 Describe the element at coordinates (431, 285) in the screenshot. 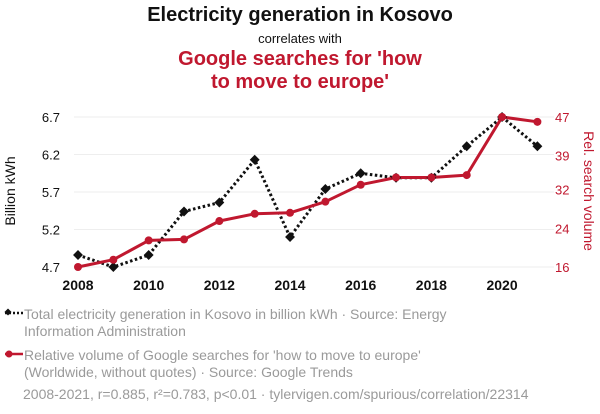

I see `x-tick-label: 2018` at that location.